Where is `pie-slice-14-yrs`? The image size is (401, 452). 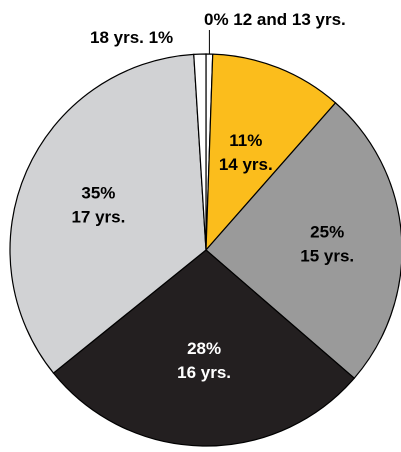 pie-slice-14-yrs is located at coordinates (271, 152).